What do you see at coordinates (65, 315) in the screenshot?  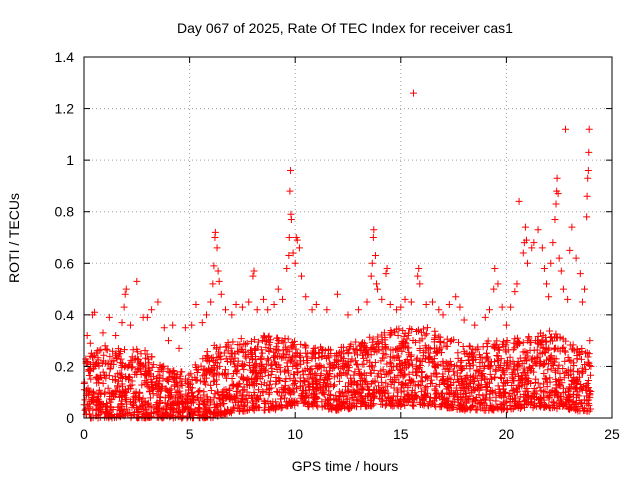 I see `y-tick-label: 0.4` at bounding box center [65, 315].